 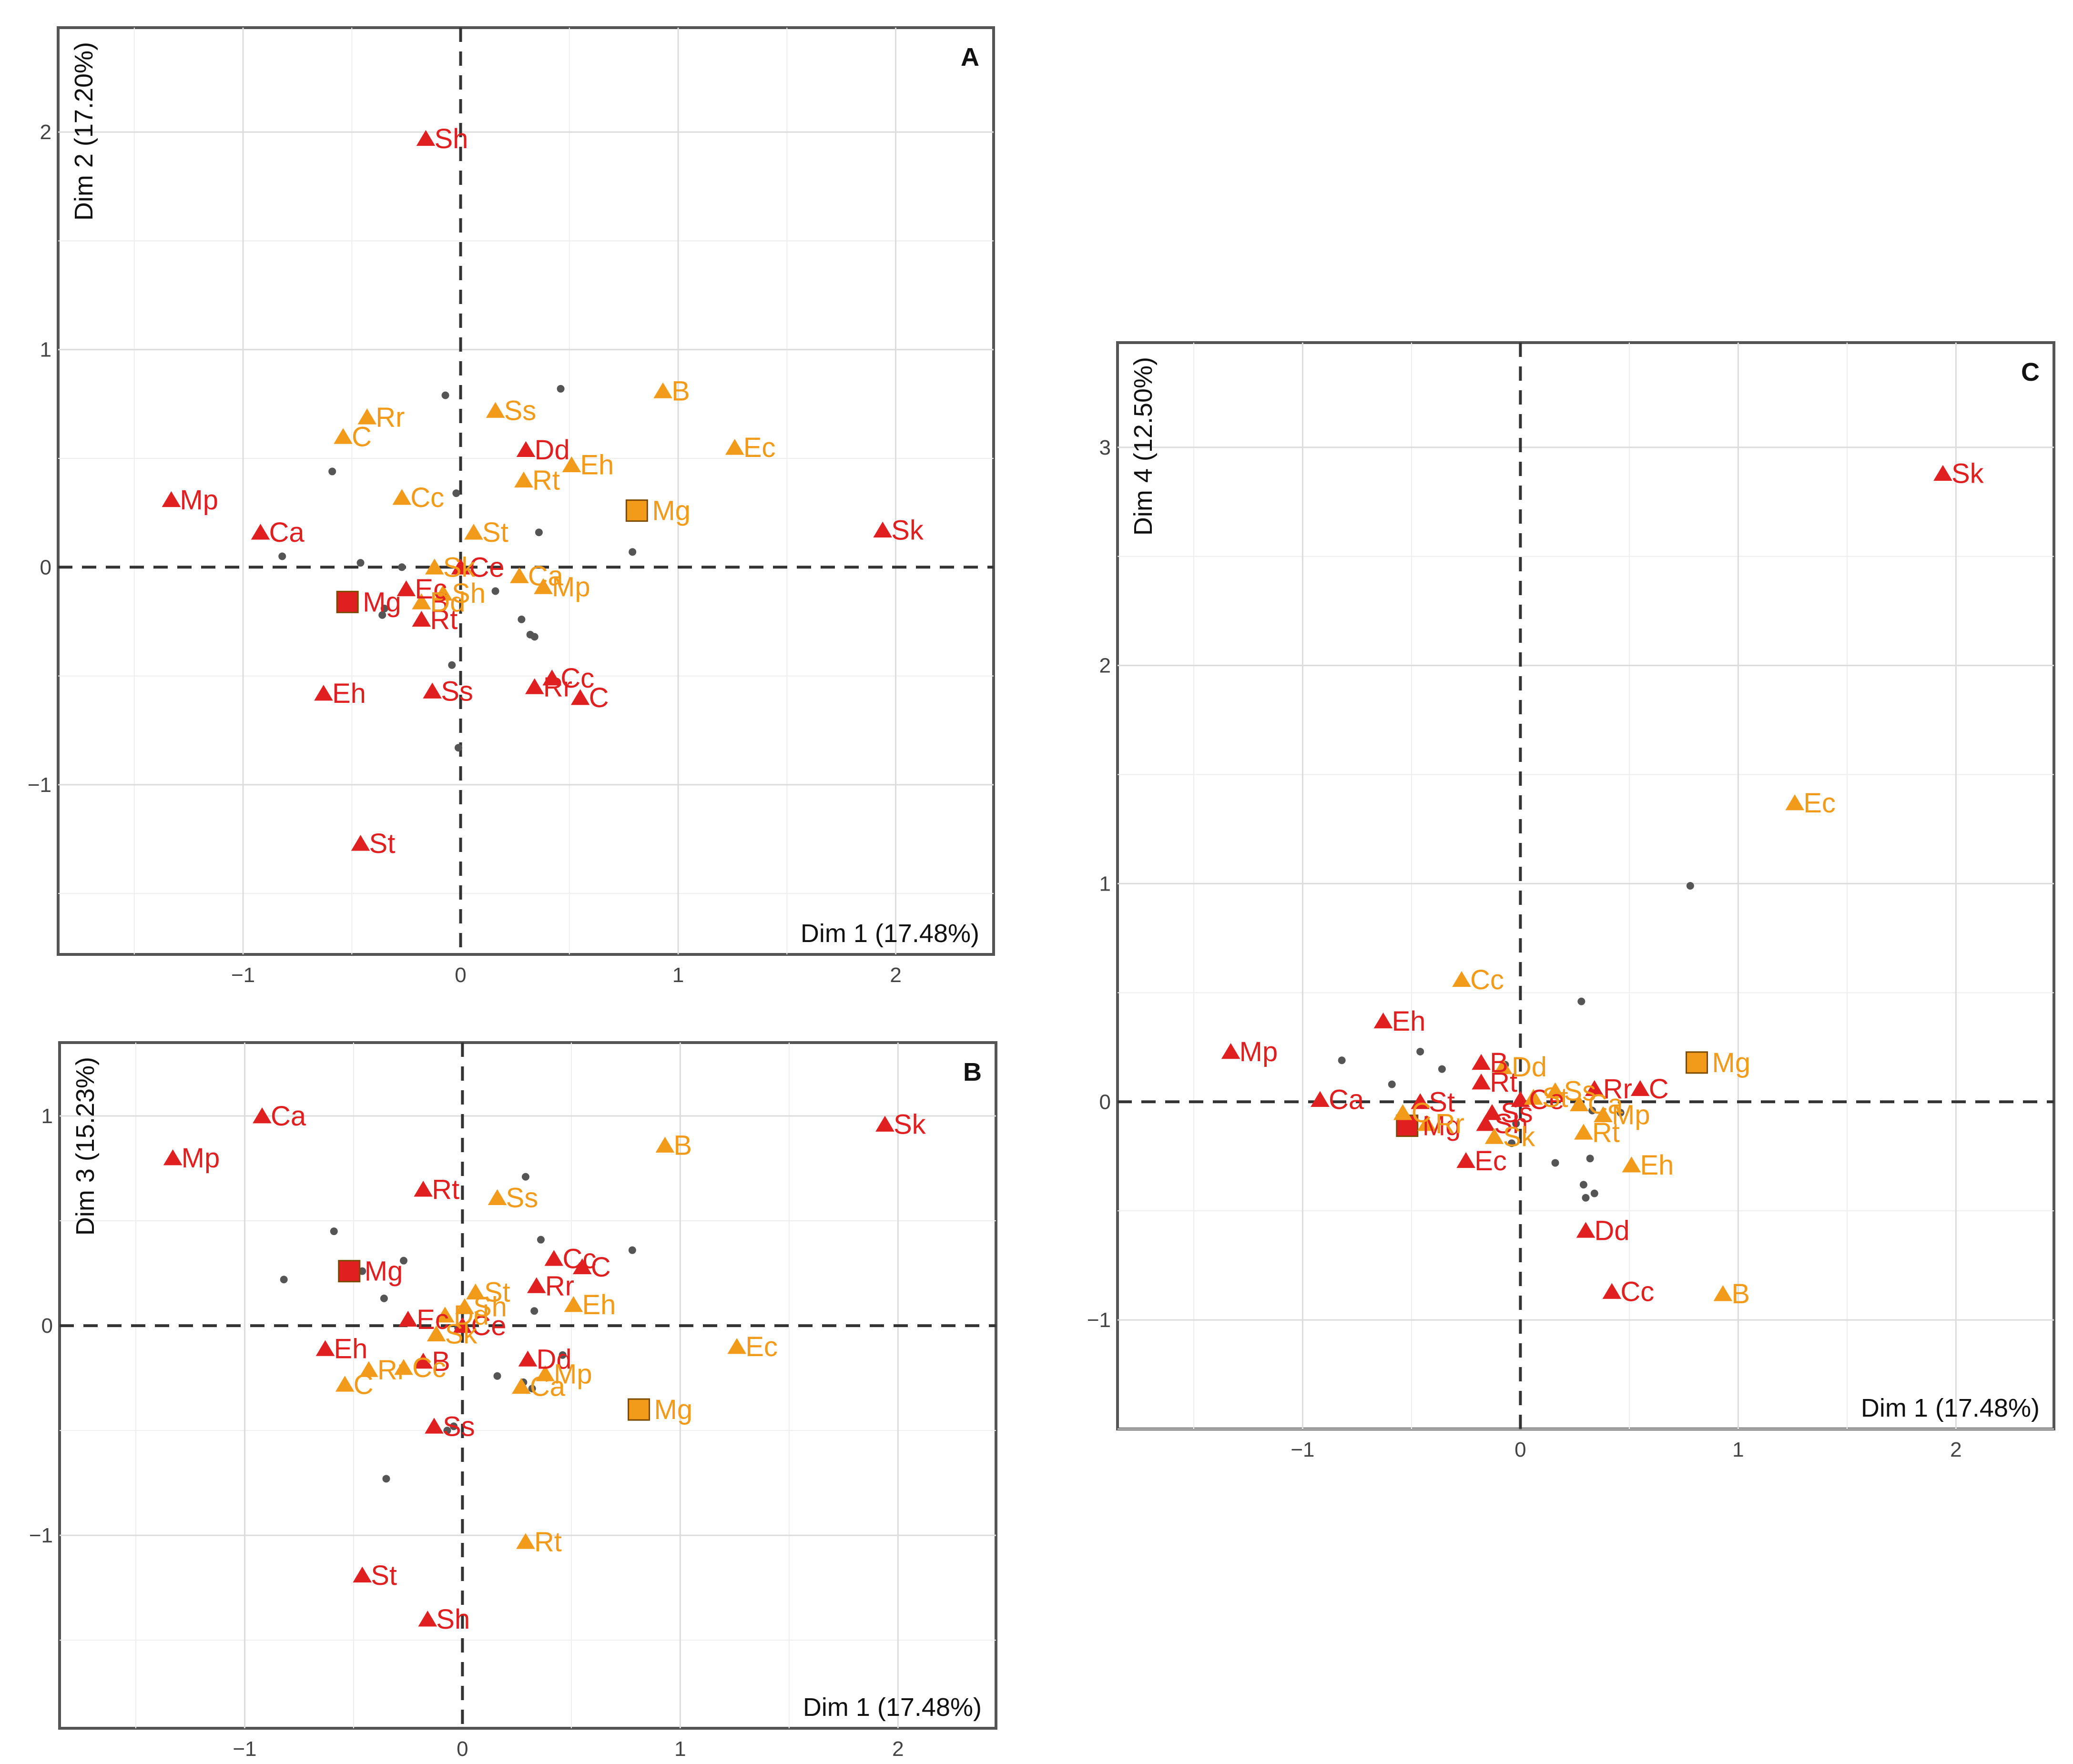 I want to click on panel-c-orange-triangle-rt, so click(x=1583, y=1132).